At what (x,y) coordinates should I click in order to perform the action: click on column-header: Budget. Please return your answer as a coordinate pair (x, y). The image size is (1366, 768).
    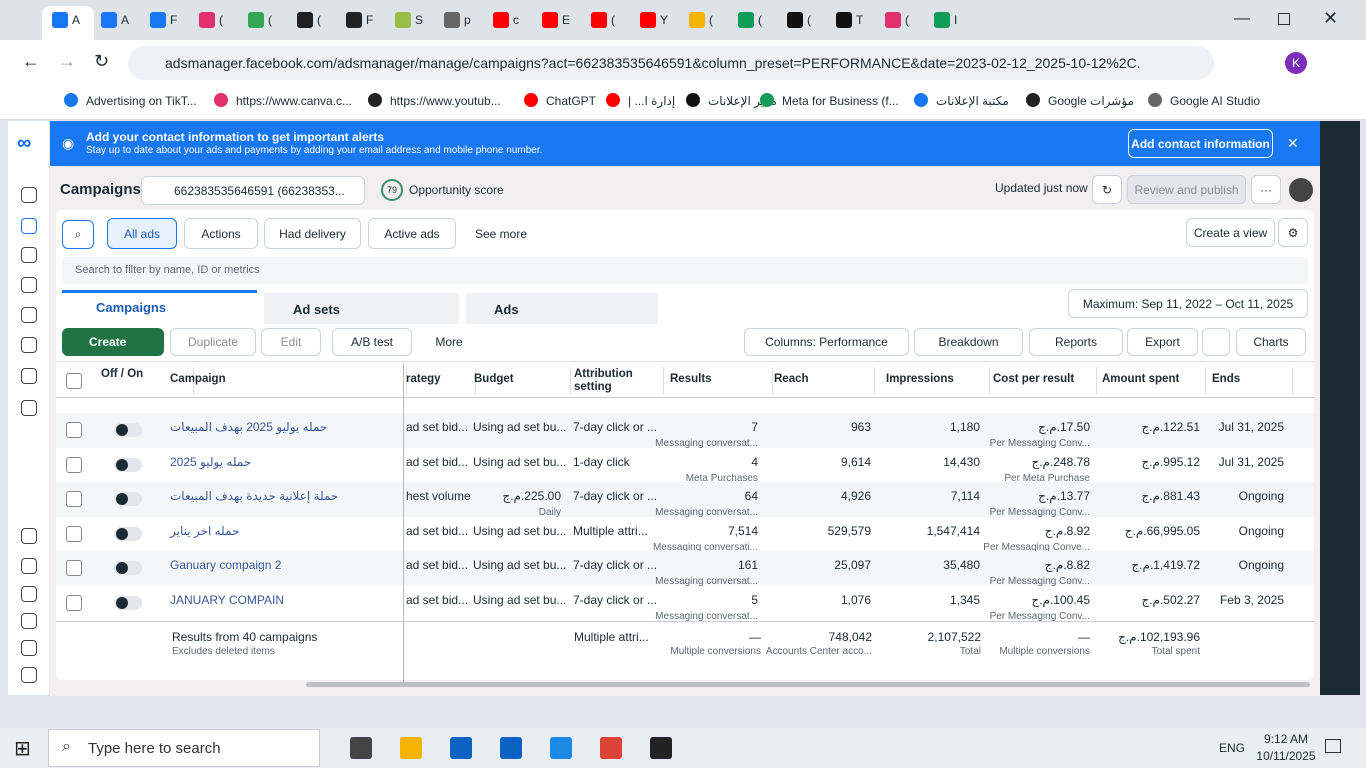
    Looking at the image, I should click on (494, 379).